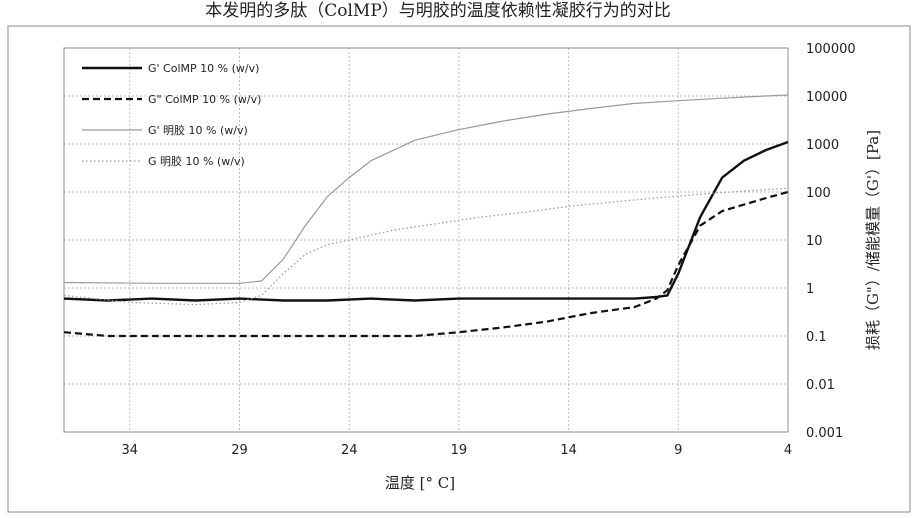  What do you see at coordinates (438, 11) in the screenshot?
I see `chart-title: 本发明的多肽（ColMP）与明胶的温度依赖性凝胶行为的对比` at bounding box center [438, 11].